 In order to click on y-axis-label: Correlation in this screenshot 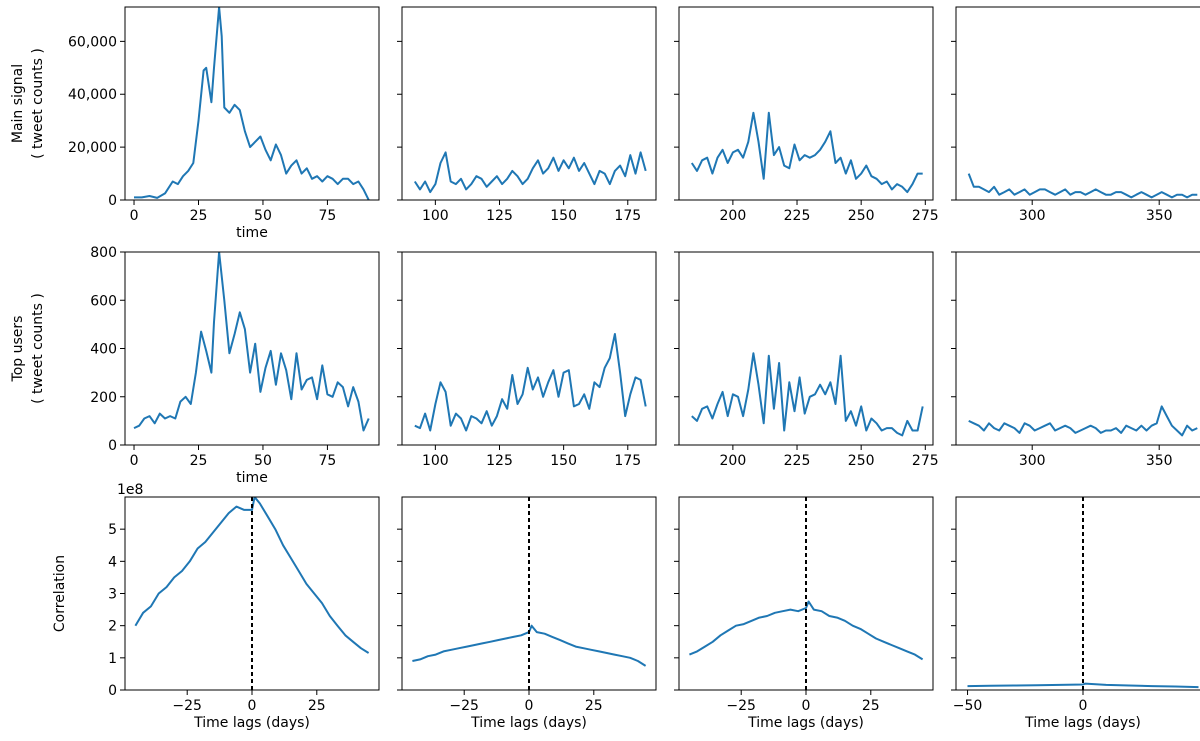, I will do `click(60, 593)`.